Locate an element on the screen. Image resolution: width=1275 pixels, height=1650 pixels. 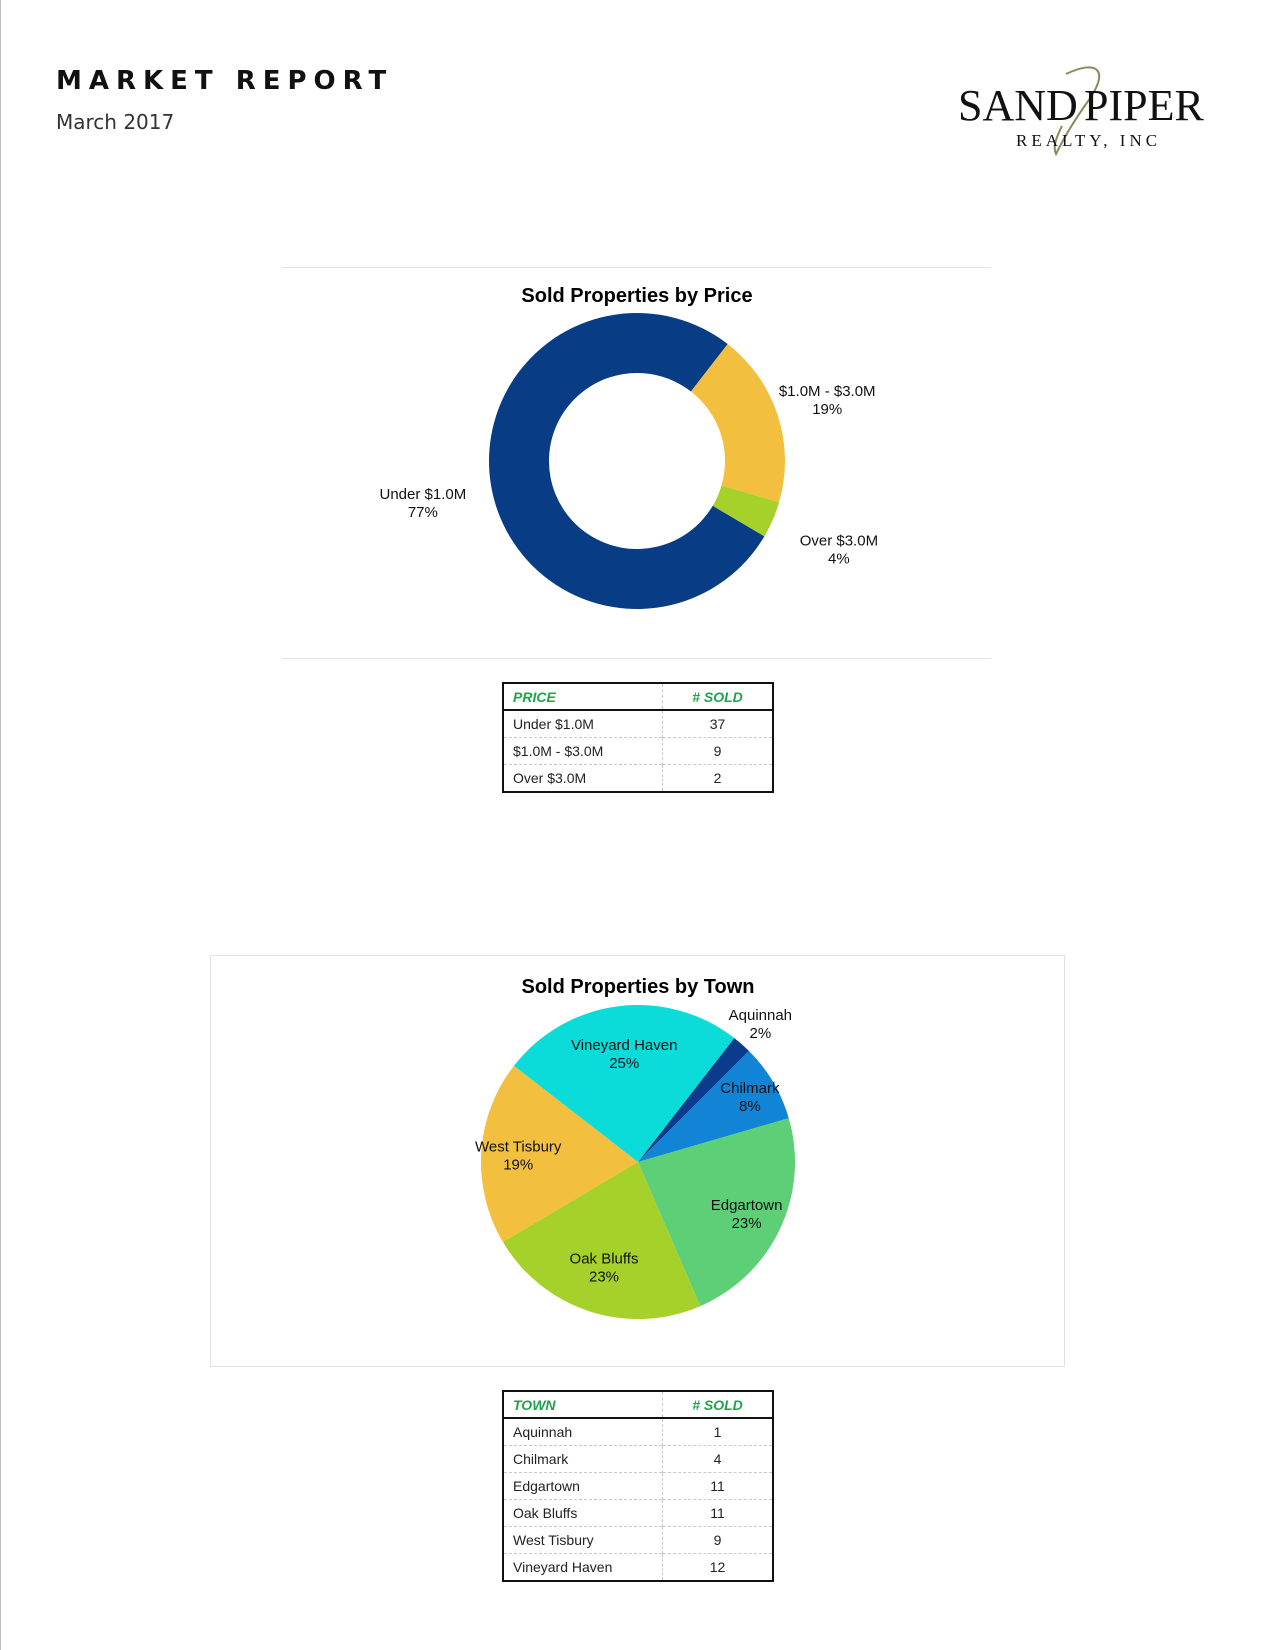
label-chilmark: Chilmark is located at coordinates (750, 1088).